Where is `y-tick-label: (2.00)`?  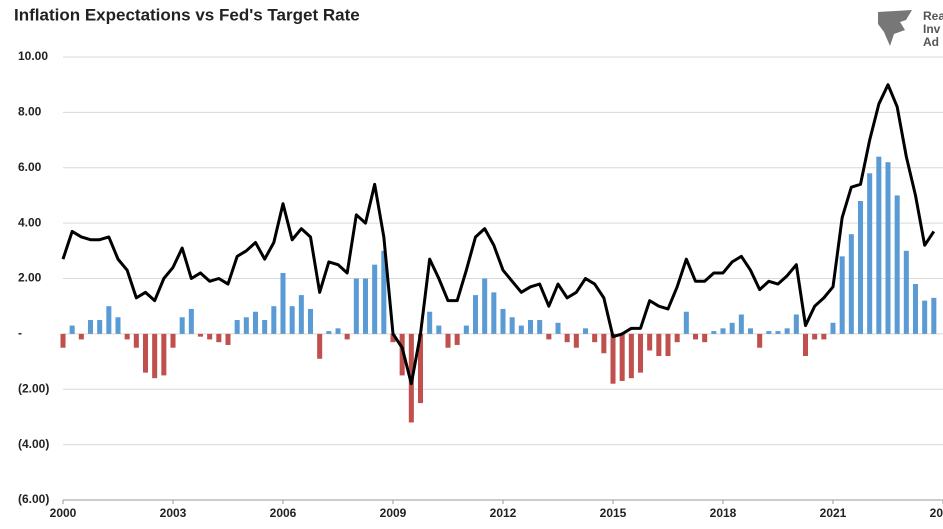 y-tick-label: (2.00) is located at coordinates (33, 388).